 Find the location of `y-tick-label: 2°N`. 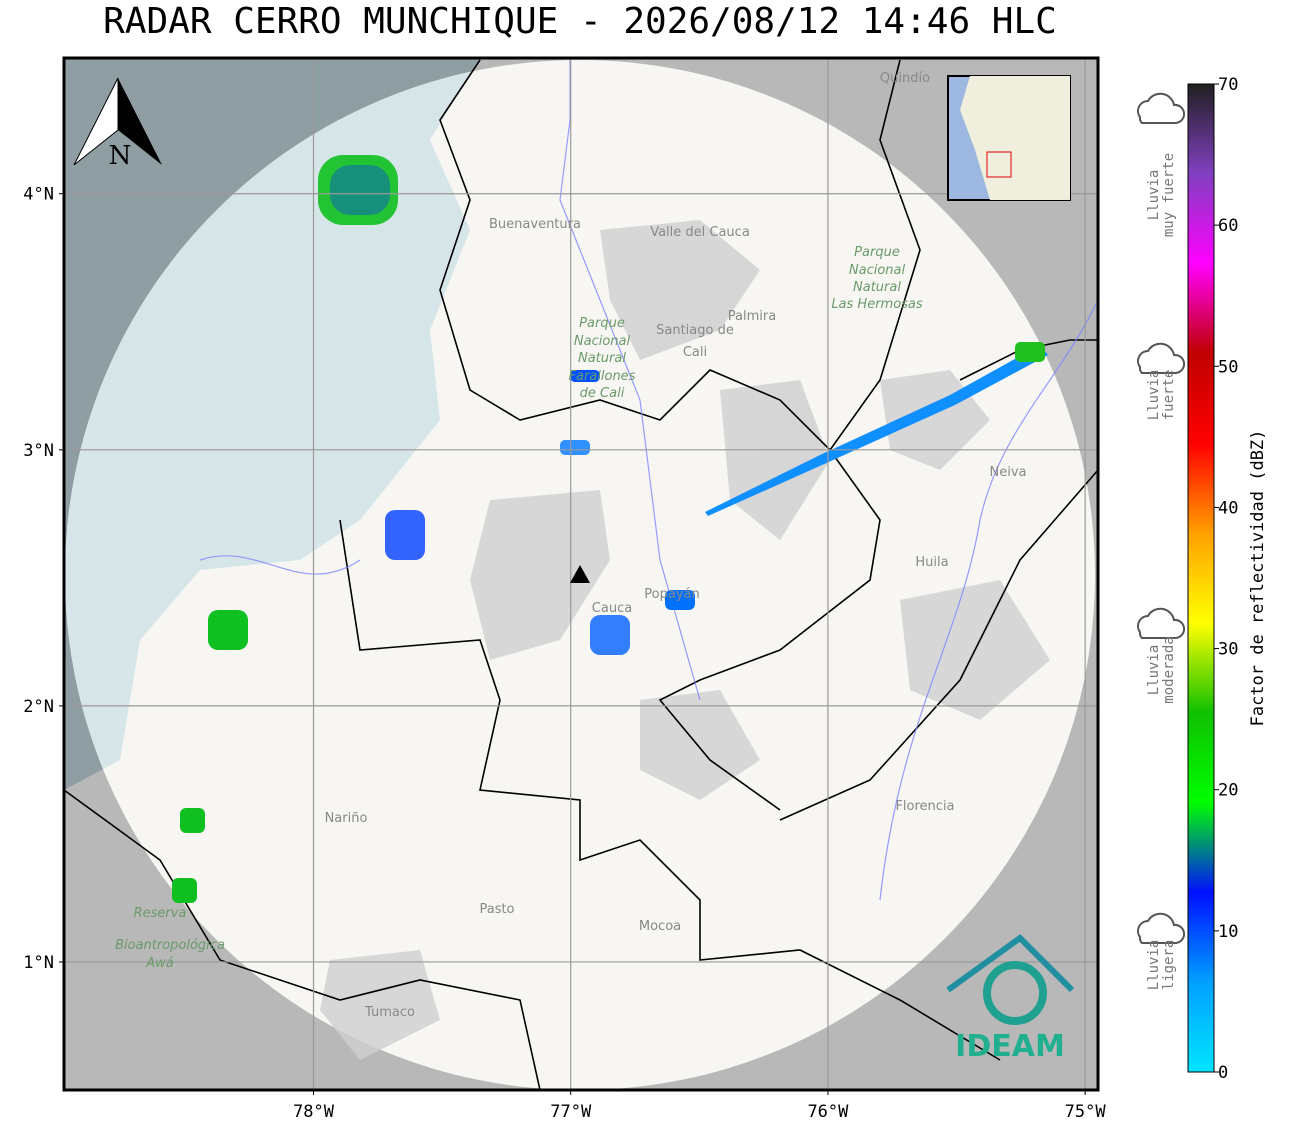

y-tick-label: 2°N is located at coordinates (38, 707).